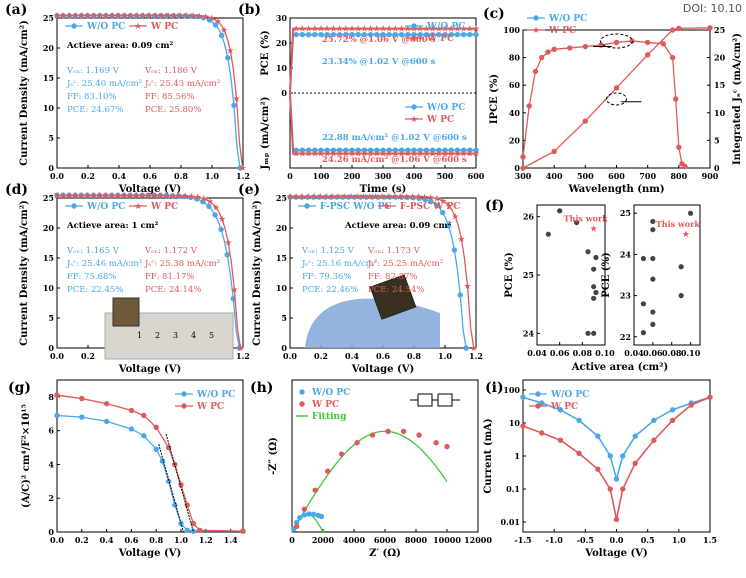  What do you see at coordinates (354, 540) in the screenshot?
I see `h-xtick-label: 4000` at bounding box center [354, 540].